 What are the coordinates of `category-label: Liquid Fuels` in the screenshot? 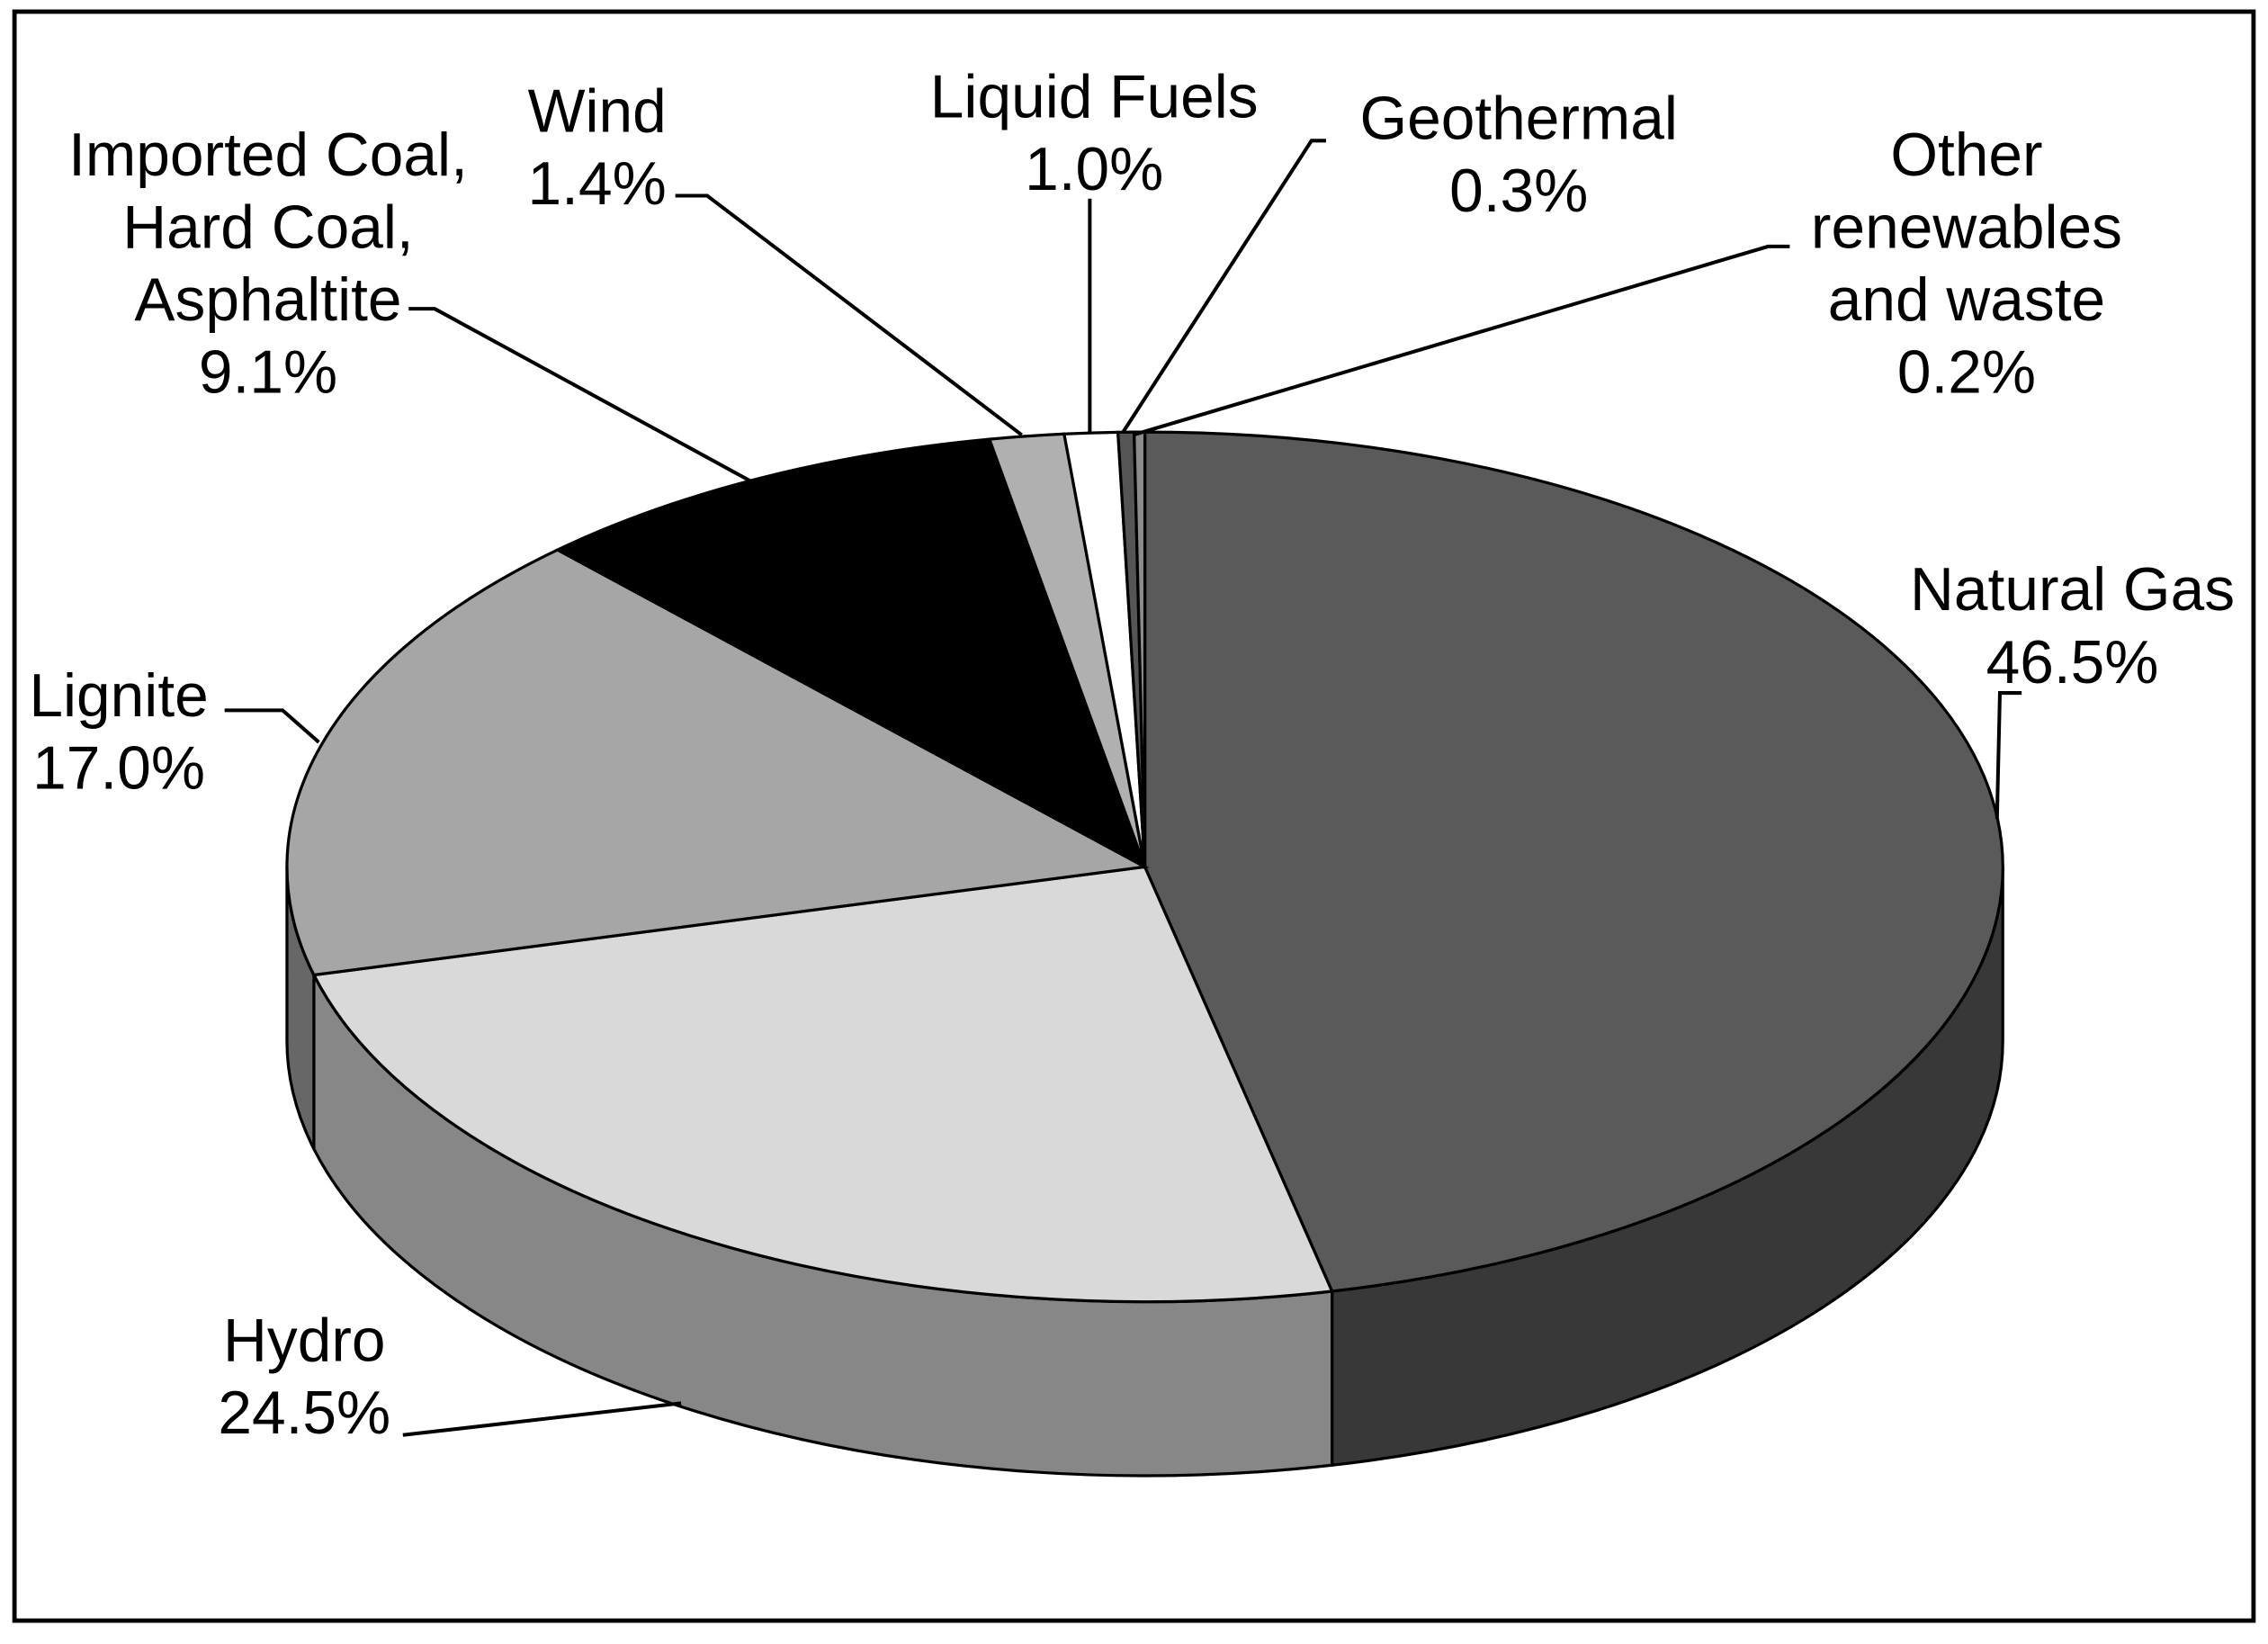 It's located at (1094, 96).